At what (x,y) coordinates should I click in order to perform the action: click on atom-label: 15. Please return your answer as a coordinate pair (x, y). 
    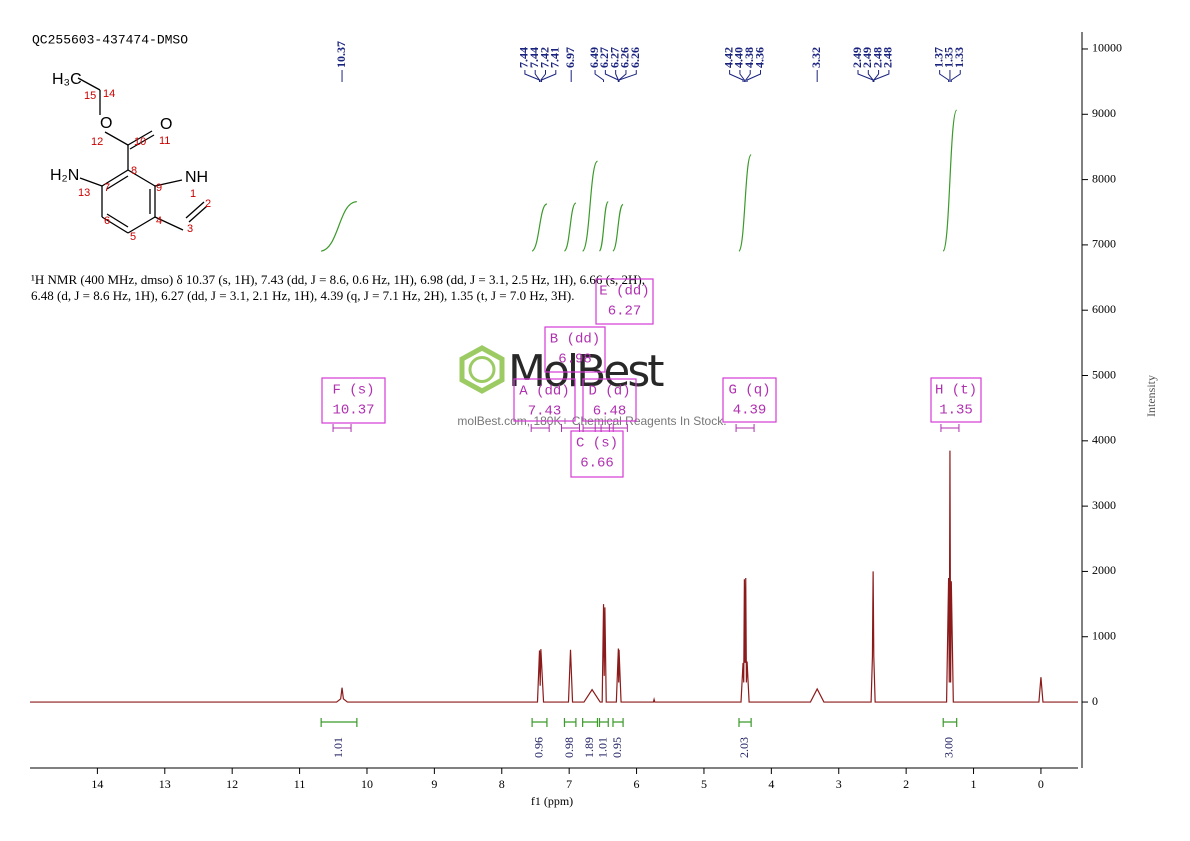
    Looking at the image, I should click on (90, 96).